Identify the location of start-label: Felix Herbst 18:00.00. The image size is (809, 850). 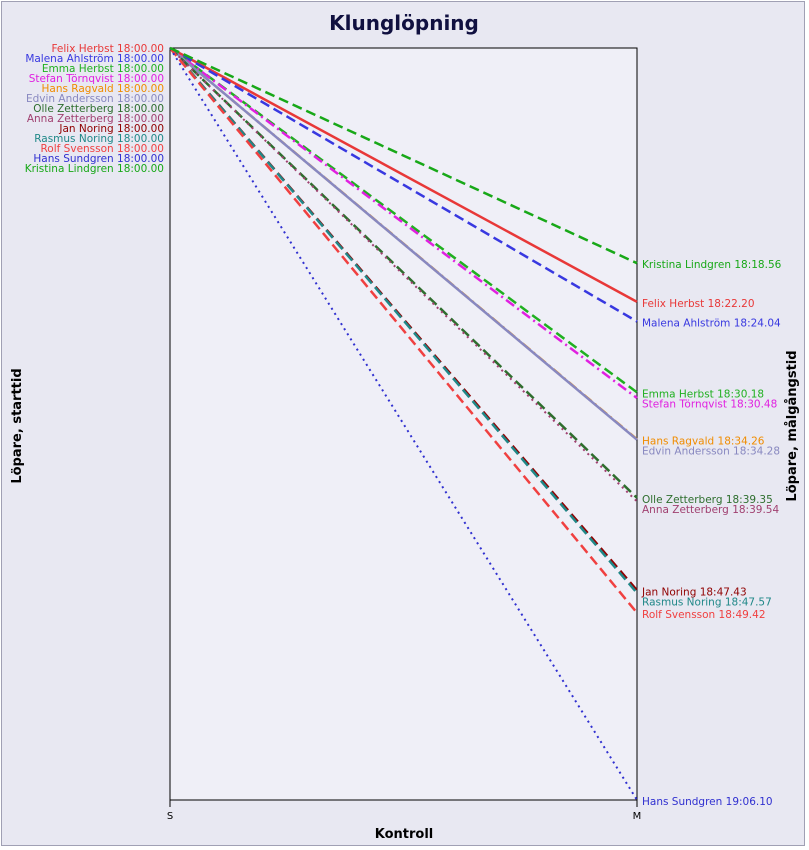
(107, 49).